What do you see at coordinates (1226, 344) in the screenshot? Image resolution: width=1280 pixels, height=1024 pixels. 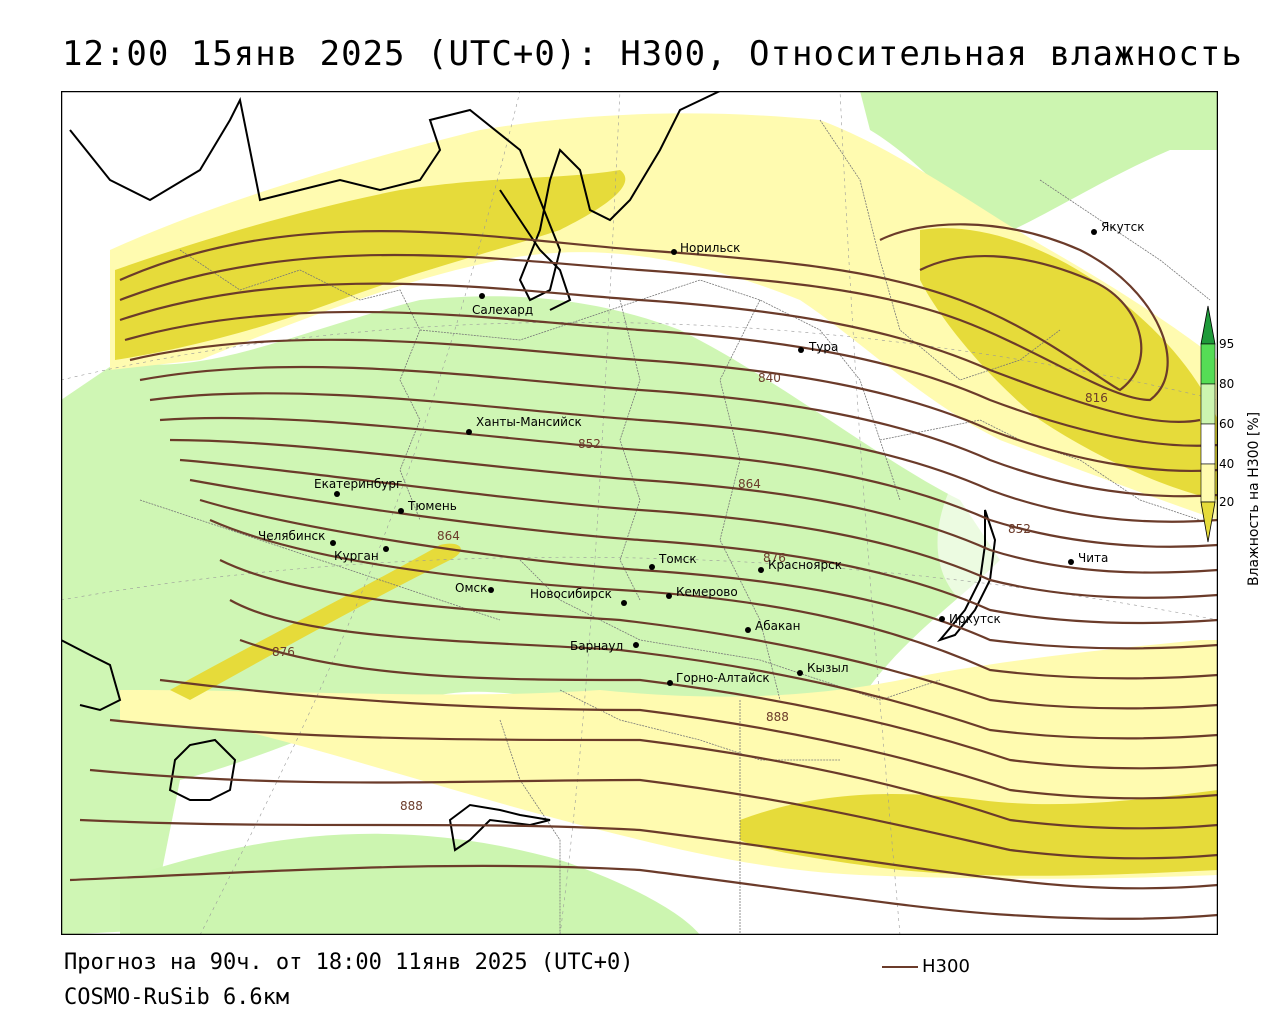 I see `colorbar-tick: 95` at bounding box center [1226, 344].